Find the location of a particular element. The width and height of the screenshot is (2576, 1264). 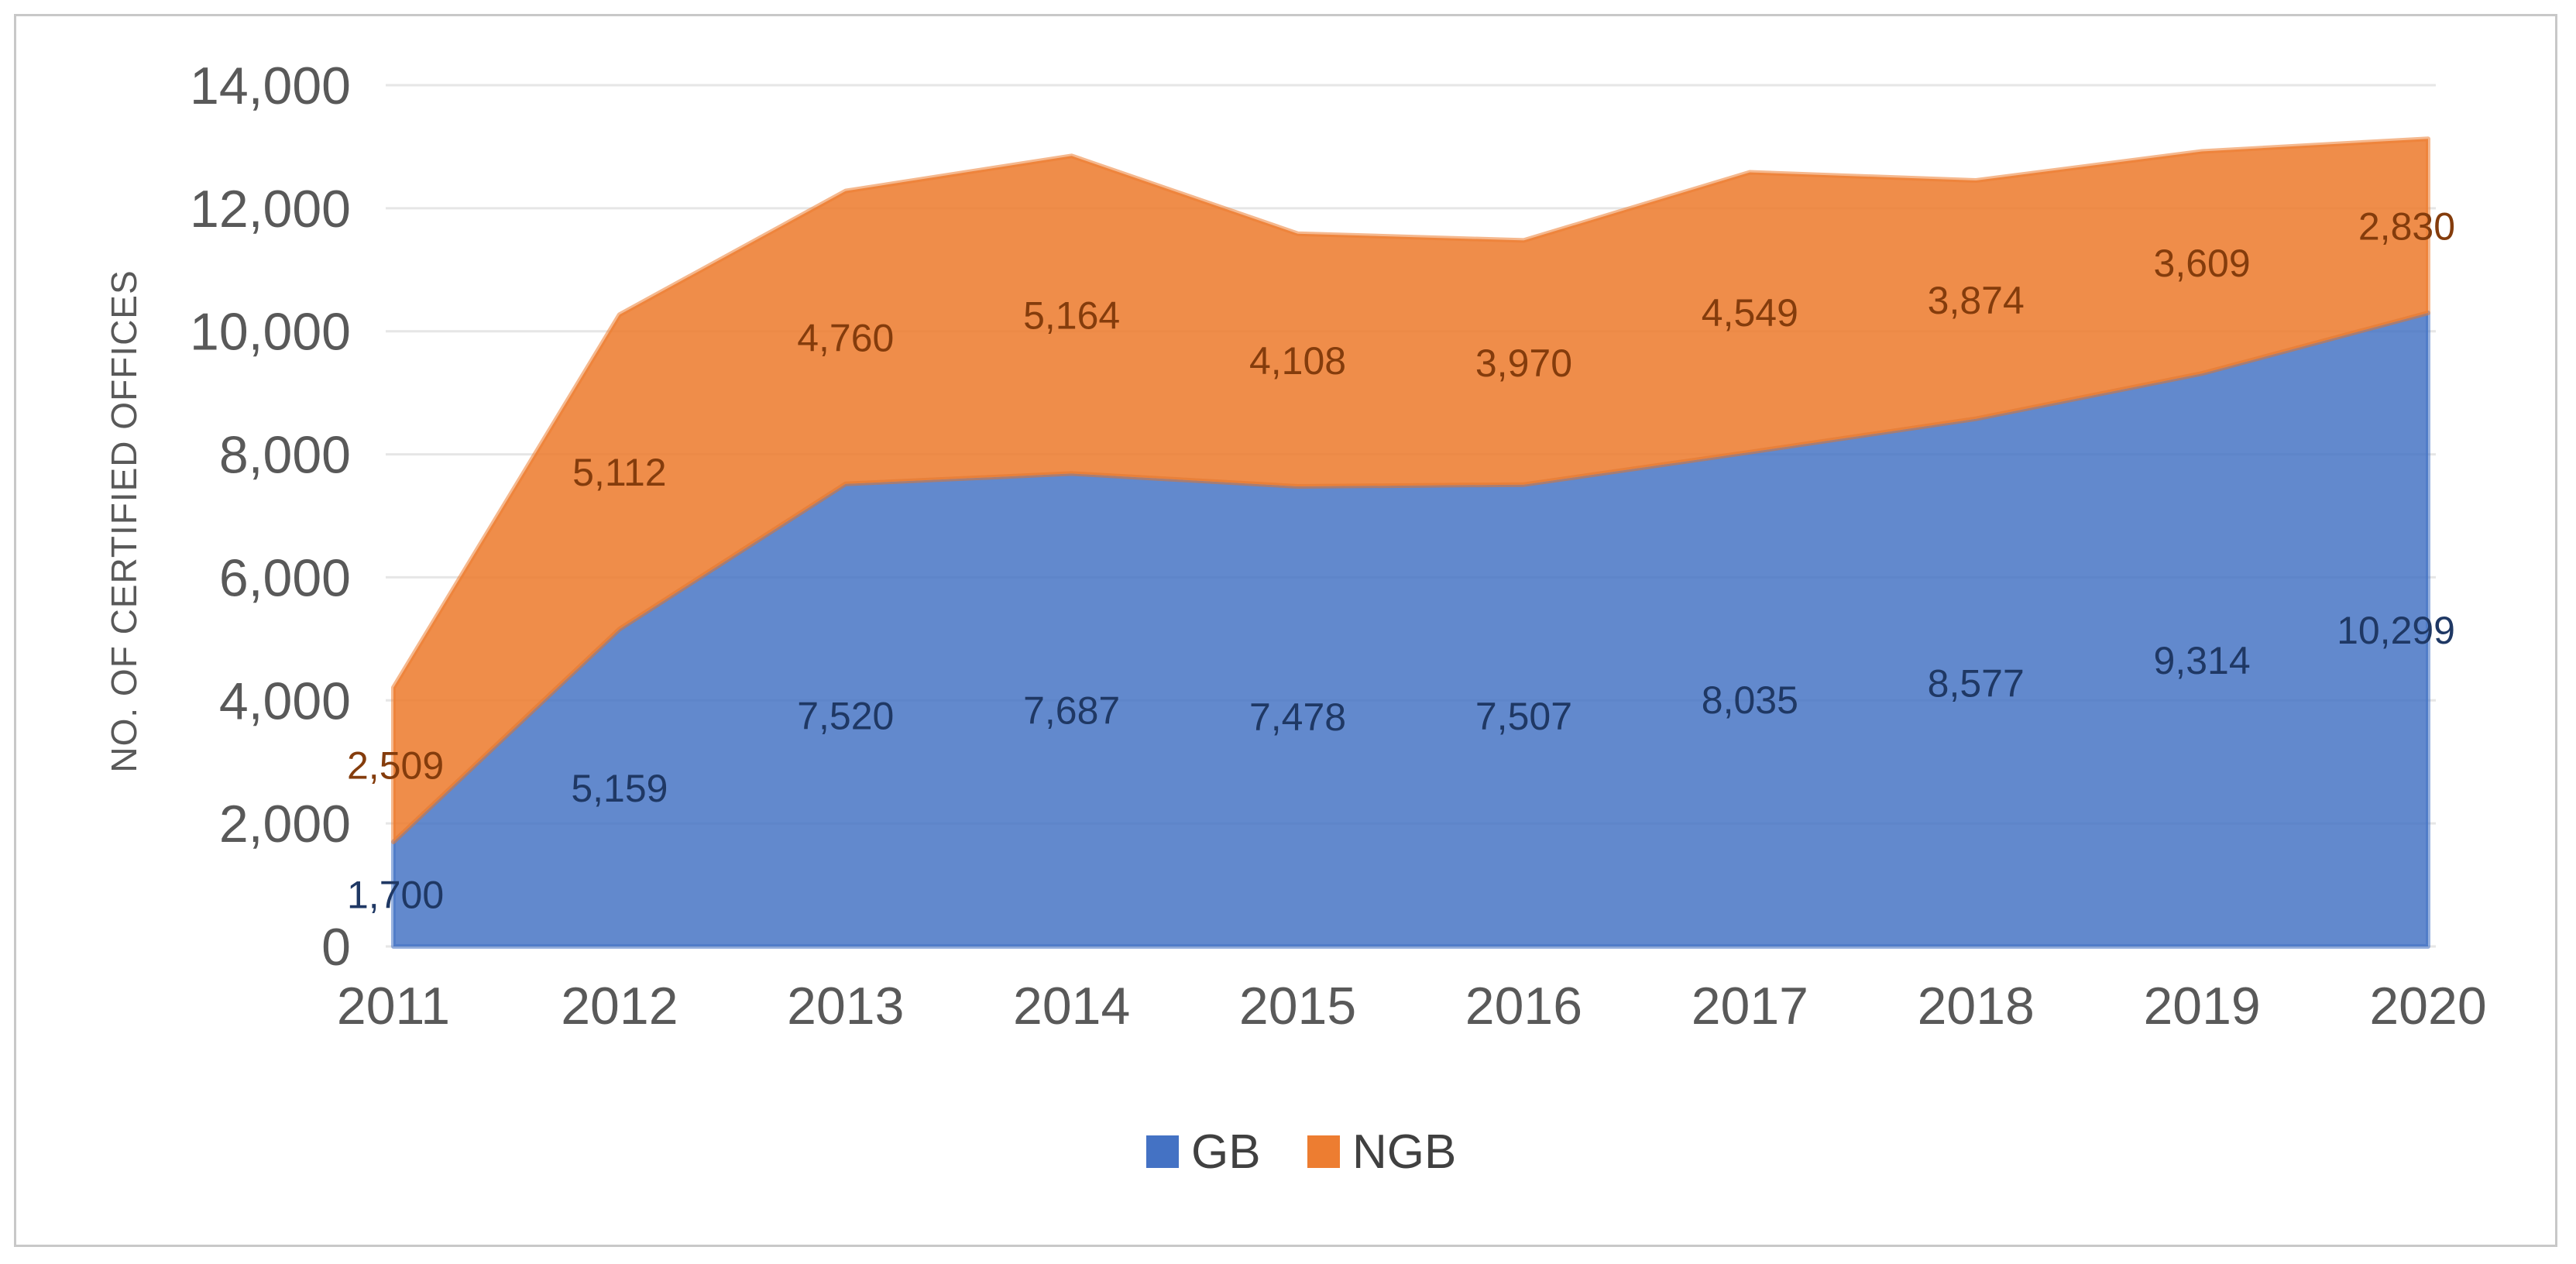

x-tick-label: 2018 is located at coordinates (1976, 1006).